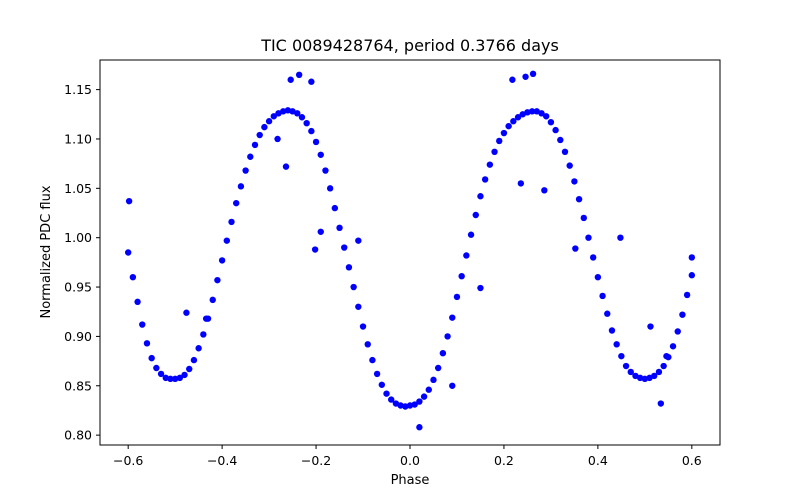  Describe the element at coordinates (78, 287) in the screenshot. I see `y-tick-label: 0.95` at that location.